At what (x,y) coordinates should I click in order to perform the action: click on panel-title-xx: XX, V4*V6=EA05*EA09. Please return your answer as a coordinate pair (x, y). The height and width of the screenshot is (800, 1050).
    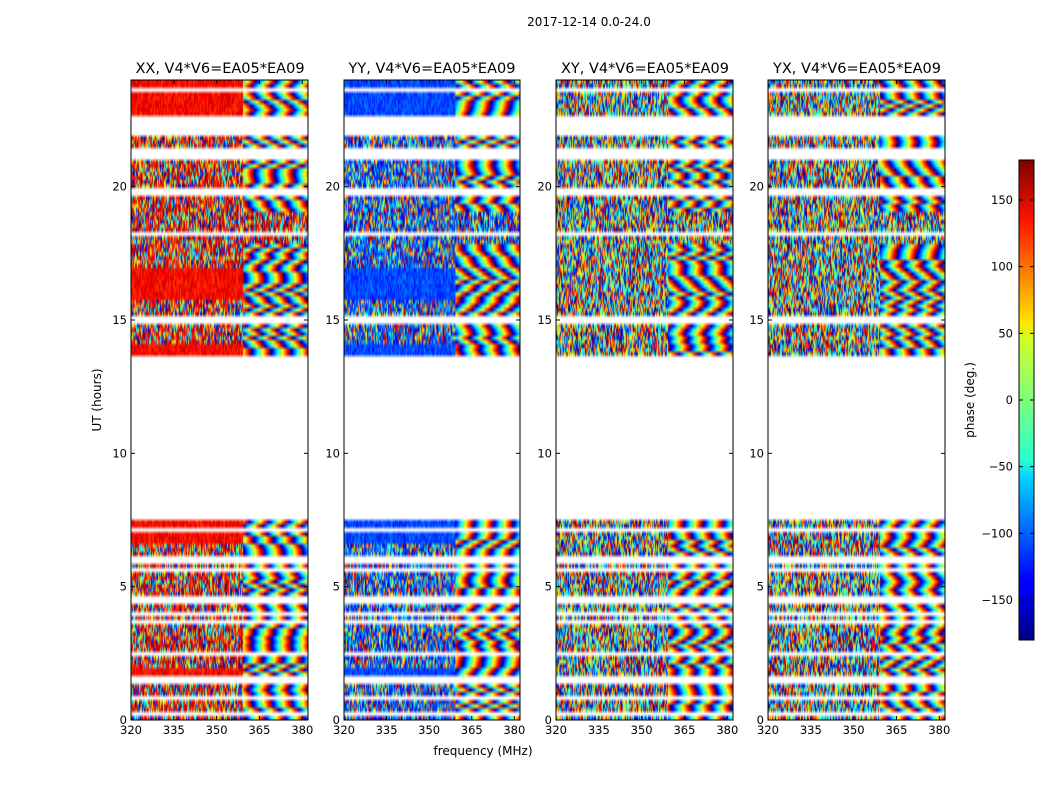
    Looking at the image, I should click on (219, 69).